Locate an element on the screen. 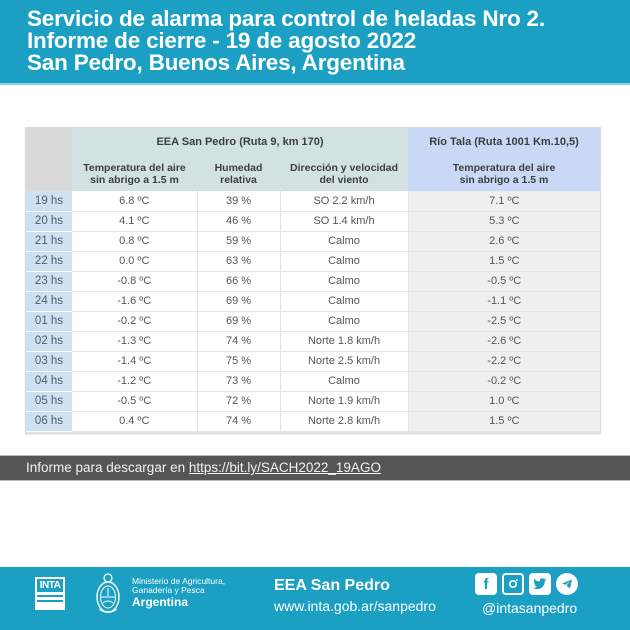 This screenshot has height=630, width=630. argentina-coat-of-arms-icon is located at coordinates (108, 593).